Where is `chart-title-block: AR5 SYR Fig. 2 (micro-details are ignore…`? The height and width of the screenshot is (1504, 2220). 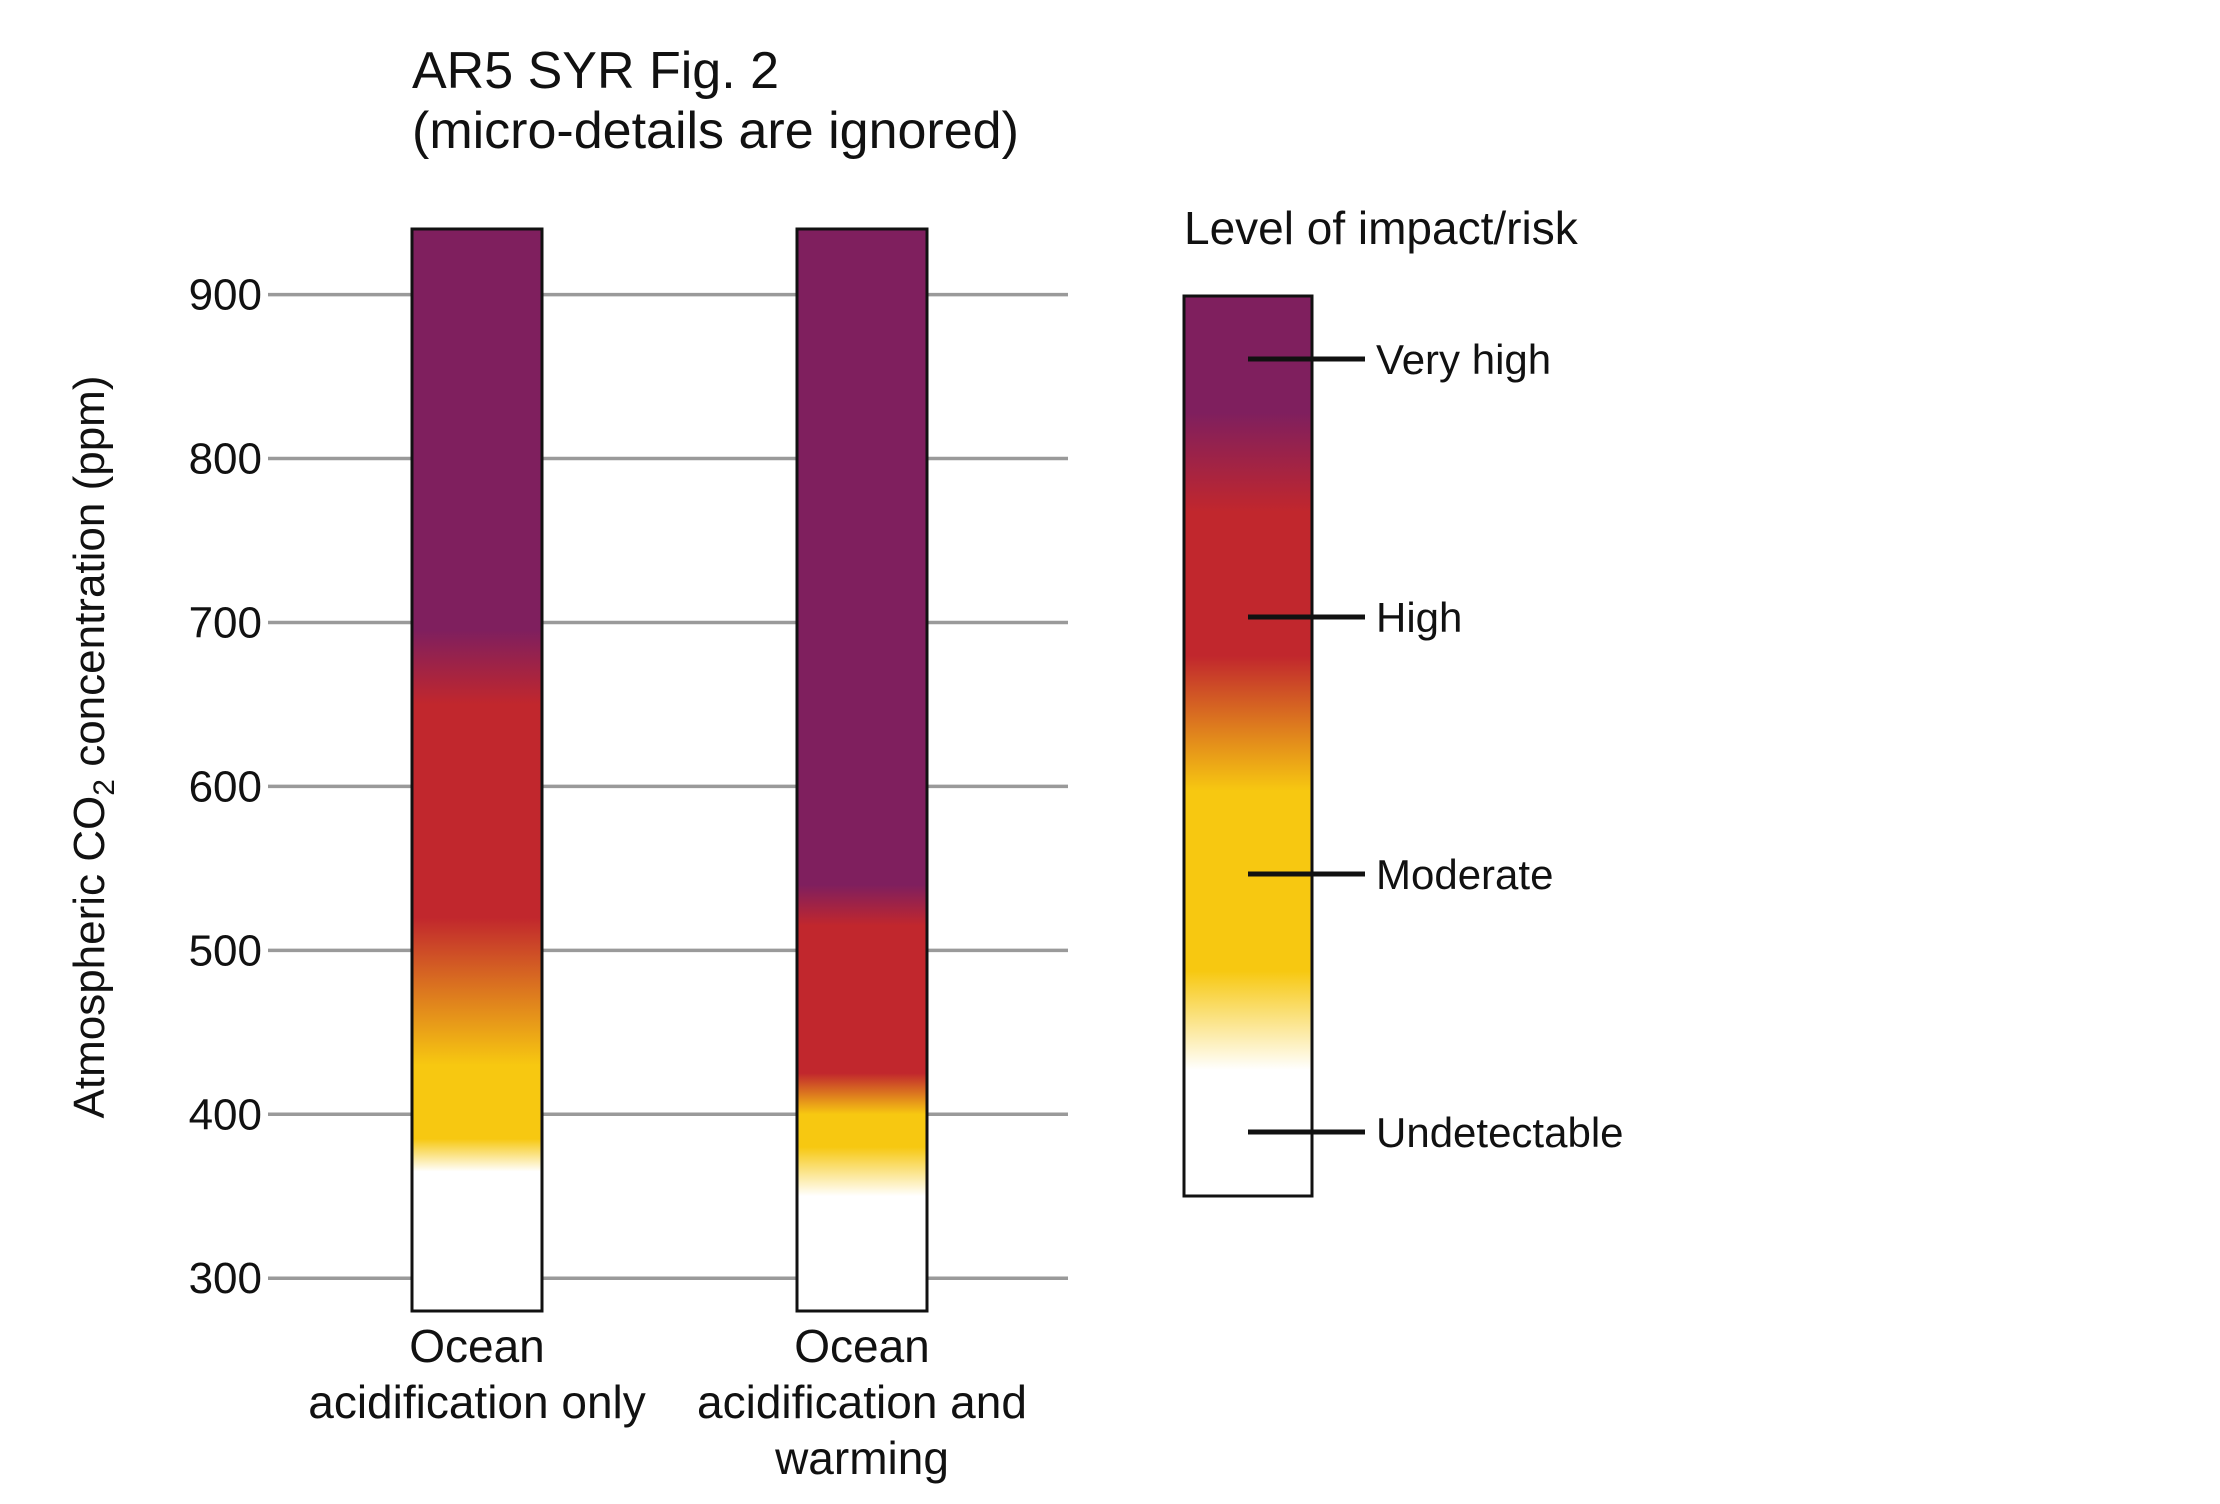 chart-title-block: AR5 SYR Fig. 2 (micro-details are ignore… is located at coordinates (715, 101).